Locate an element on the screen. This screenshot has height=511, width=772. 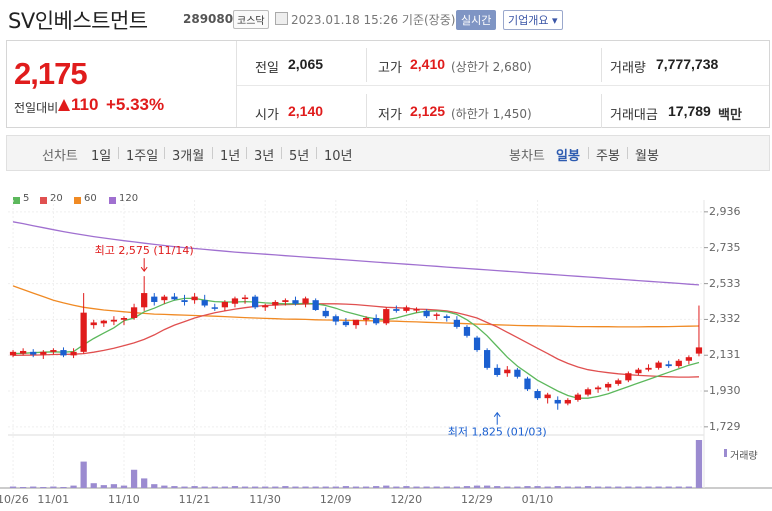
candle-chart-label: 봉차트 is located at coordinates (527, 156).